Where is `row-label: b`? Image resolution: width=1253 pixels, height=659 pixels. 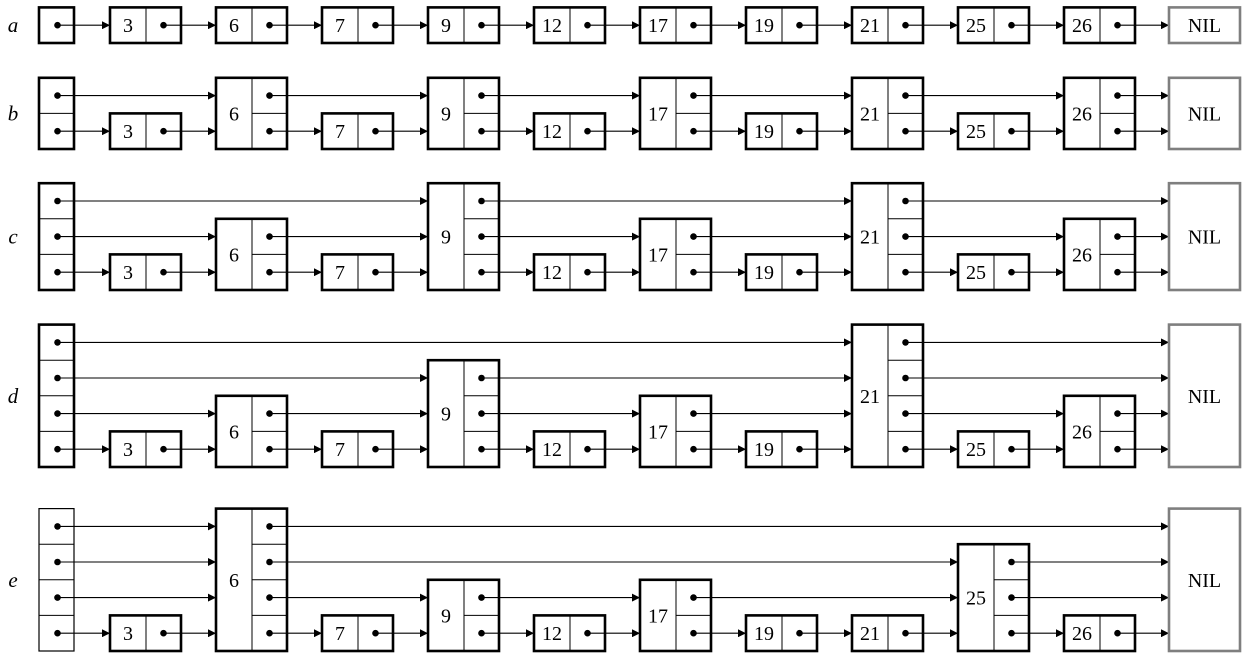
row-label: b is located at coordinates (13, 113).